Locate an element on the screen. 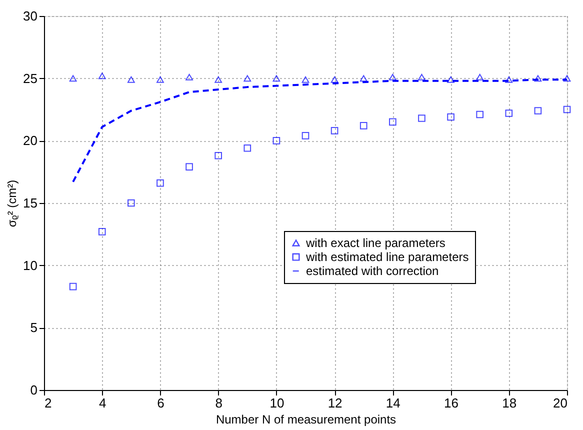  legend-label: with estimated line parameters is located at coordinates (387, 257).